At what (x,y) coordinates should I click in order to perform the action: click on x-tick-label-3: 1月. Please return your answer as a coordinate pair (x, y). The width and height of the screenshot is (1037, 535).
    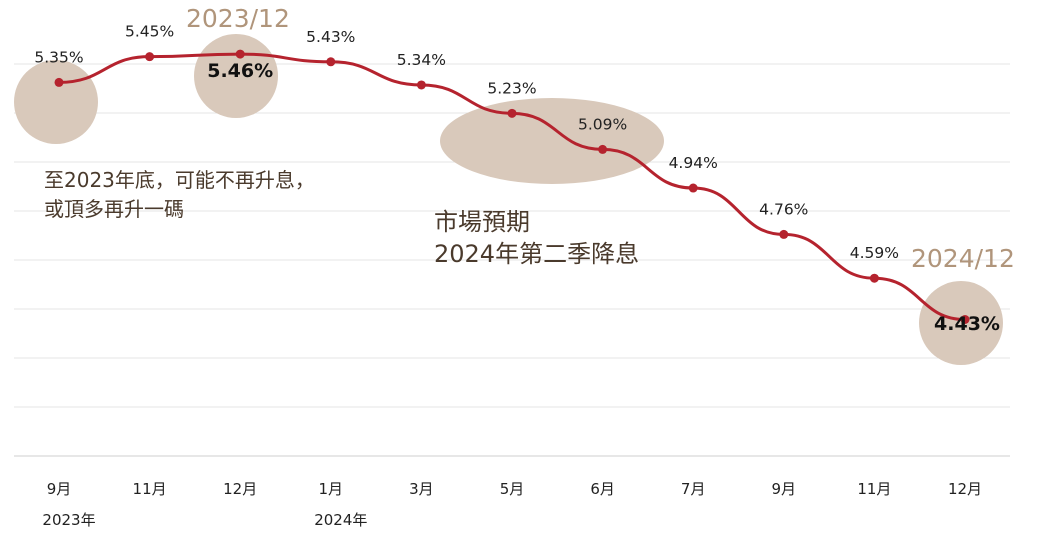
    Looking at the image, I should click on (331, 489).